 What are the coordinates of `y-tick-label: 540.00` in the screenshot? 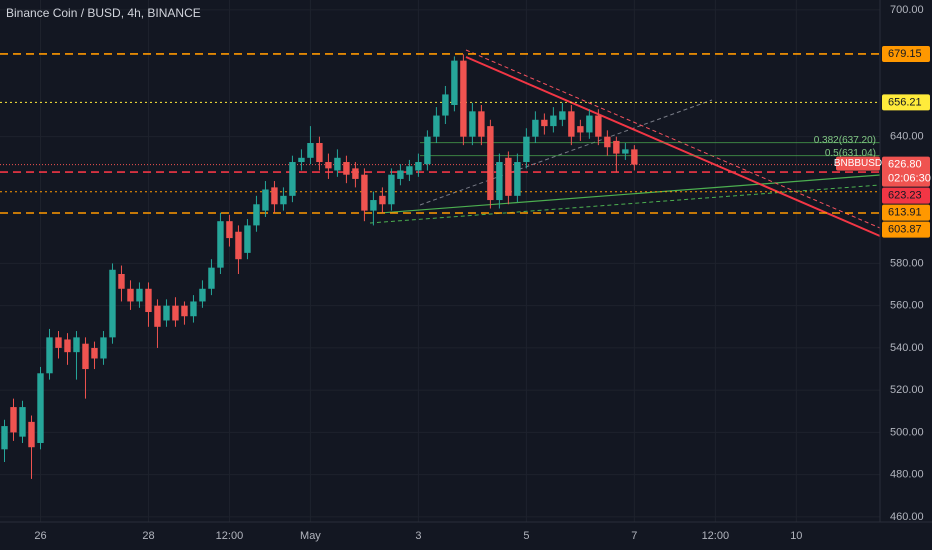 It's located at (907, 348).